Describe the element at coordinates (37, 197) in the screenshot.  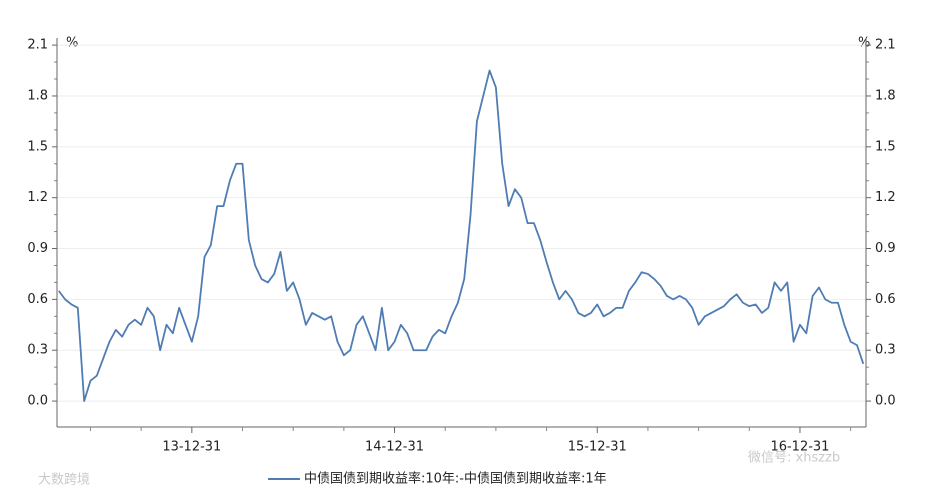
I see `y-tick-label: 1.2` at that location.